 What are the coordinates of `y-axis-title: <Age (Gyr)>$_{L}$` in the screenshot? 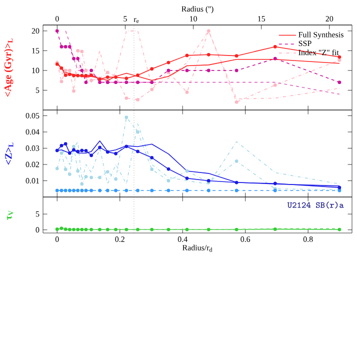 It's located at (9, 67).